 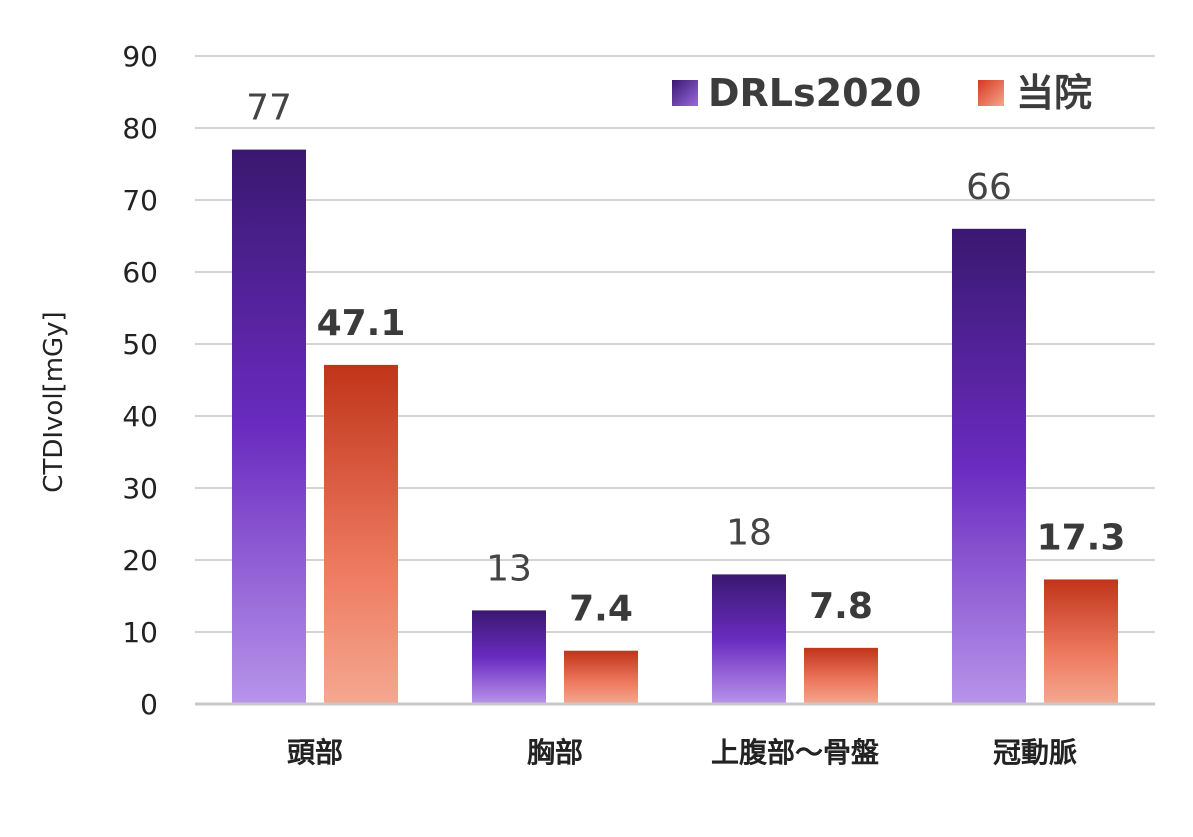 I want to click on data-label: 13, so click(x=509, y=568).